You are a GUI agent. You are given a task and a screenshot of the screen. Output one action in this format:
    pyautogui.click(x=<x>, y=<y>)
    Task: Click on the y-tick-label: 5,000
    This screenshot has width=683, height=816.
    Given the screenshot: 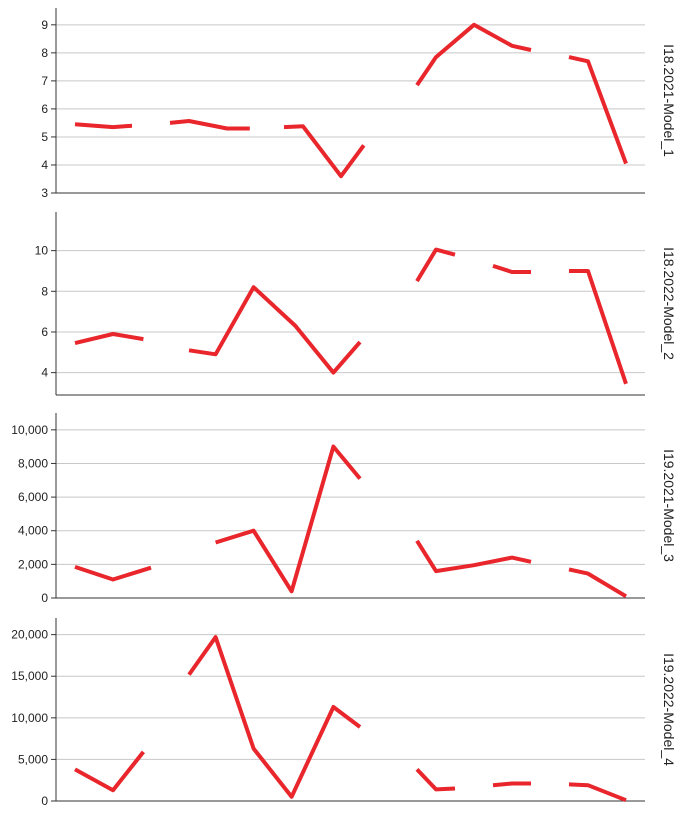 What is the action you would take?
    pyautogui.click(x=33, y=759)
    